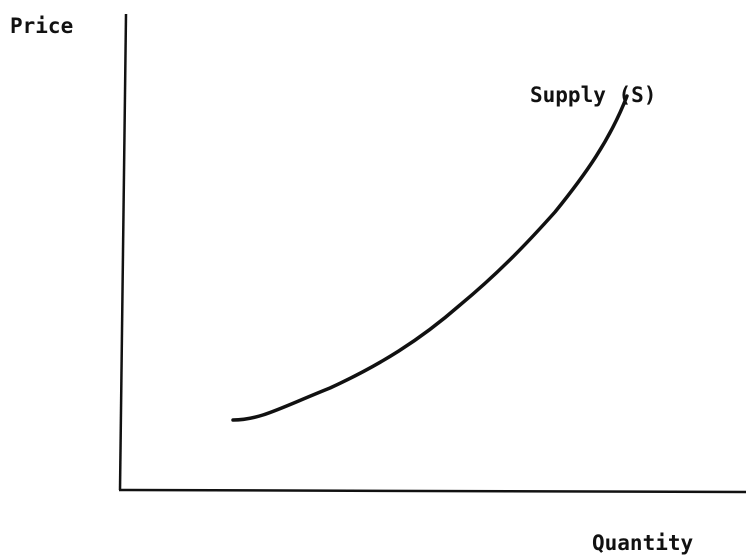 The height and width of the screenshot is (560, 750). What do you see at coordinates (123, 252) in the screenshot?
I see `y-axis` at bounding box center [123, 252].